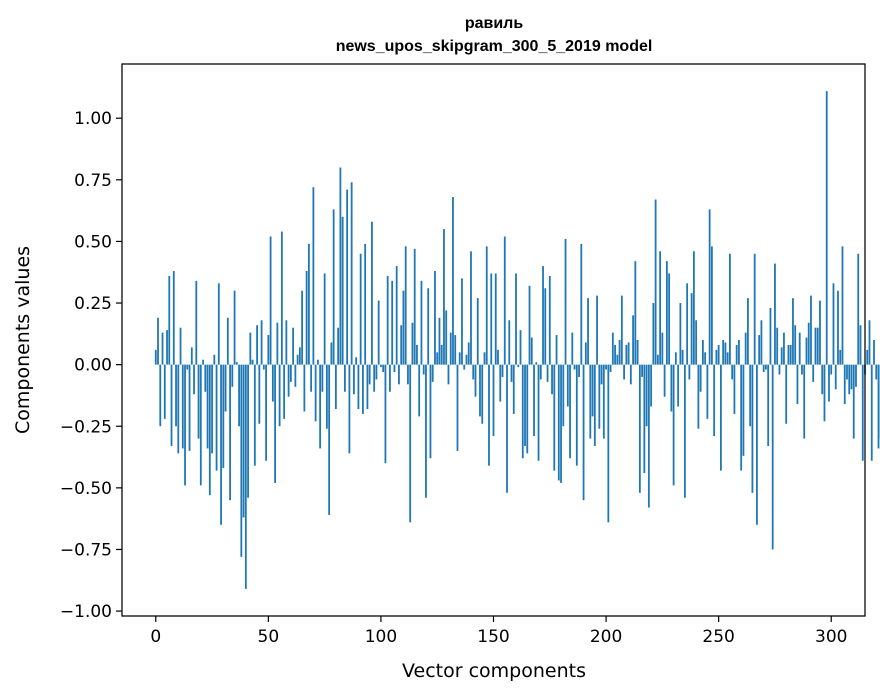 The height and width of the screenshot is (696, 880). I want to click on x-tick-label: 50, so click(269, 637).